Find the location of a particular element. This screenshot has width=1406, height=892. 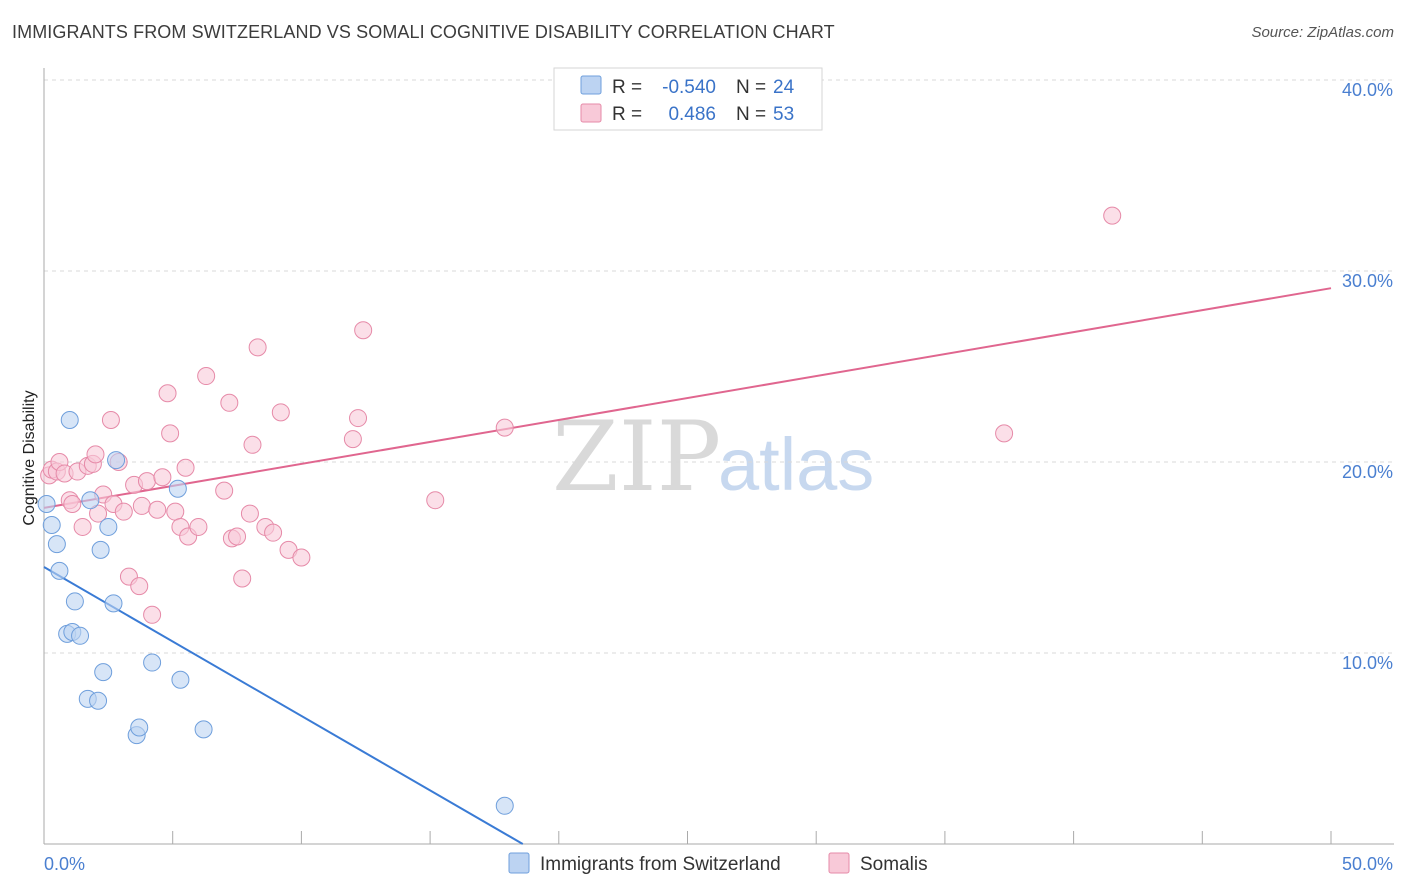

bottom-legend-label-pink: Somalis is located at coordinates (894, 864).